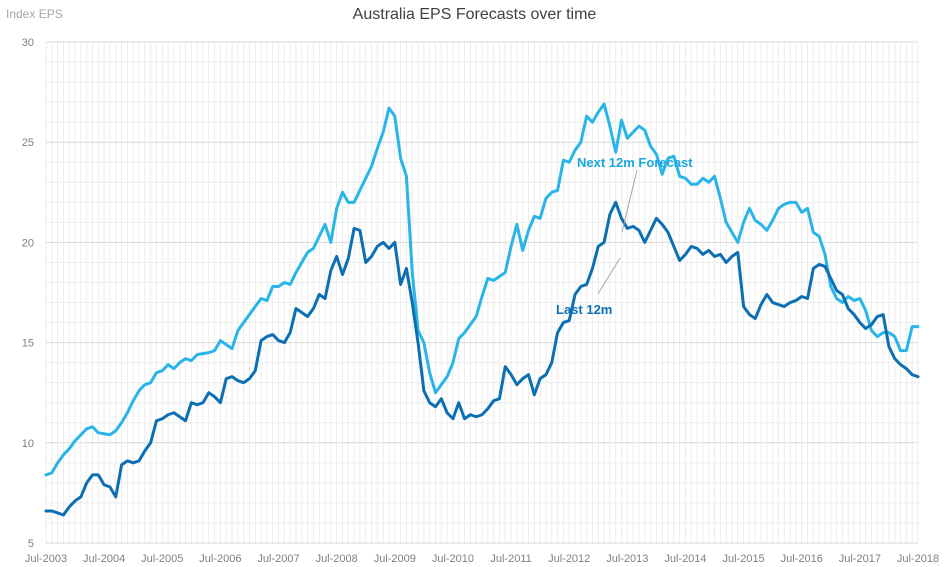  What do you see at coordinates (34, 14) in the screenshot?
I see `y-axis-title: Index EPS` at bounding box center [34, 14].